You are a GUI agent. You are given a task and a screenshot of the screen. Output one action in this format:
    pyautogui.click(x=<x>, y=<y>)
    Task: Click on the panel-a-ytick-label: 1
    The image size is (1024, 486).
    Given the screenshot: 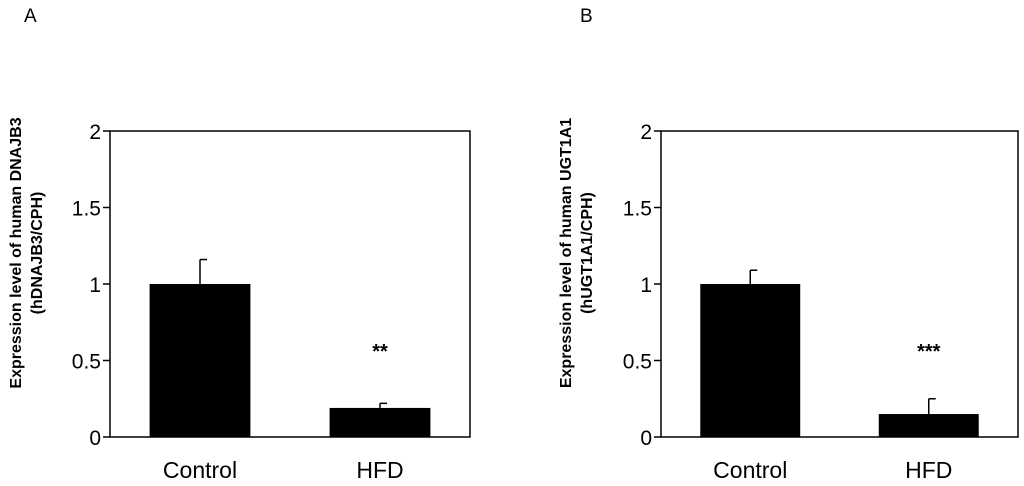 What is the action you would take?
    pyautogui.click(x=95, y=285)
    